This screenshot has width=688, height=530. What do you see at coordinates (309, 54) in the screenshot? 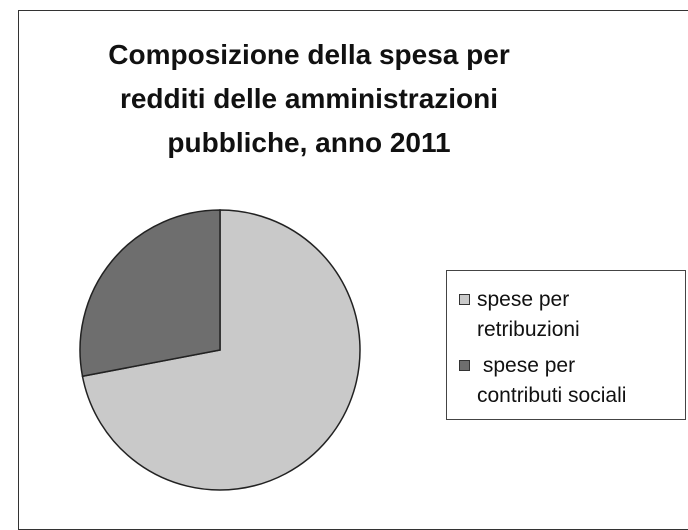
I see `title-line-1: Composizione della spesa per` at bounding box center [309, 54].